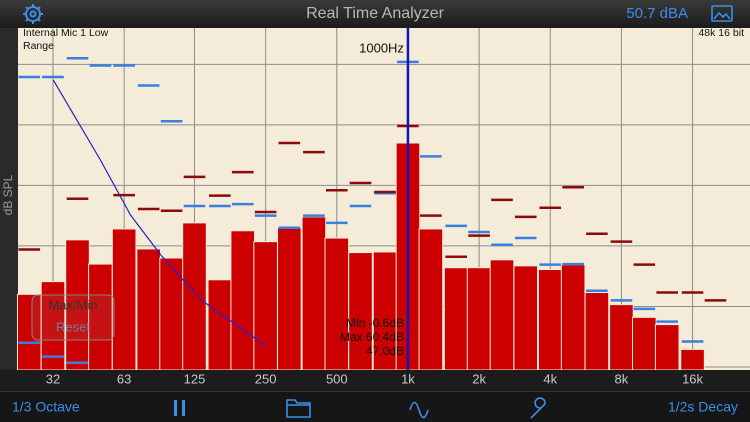  I want to click on reset-label: Reset, so click(73, 326).